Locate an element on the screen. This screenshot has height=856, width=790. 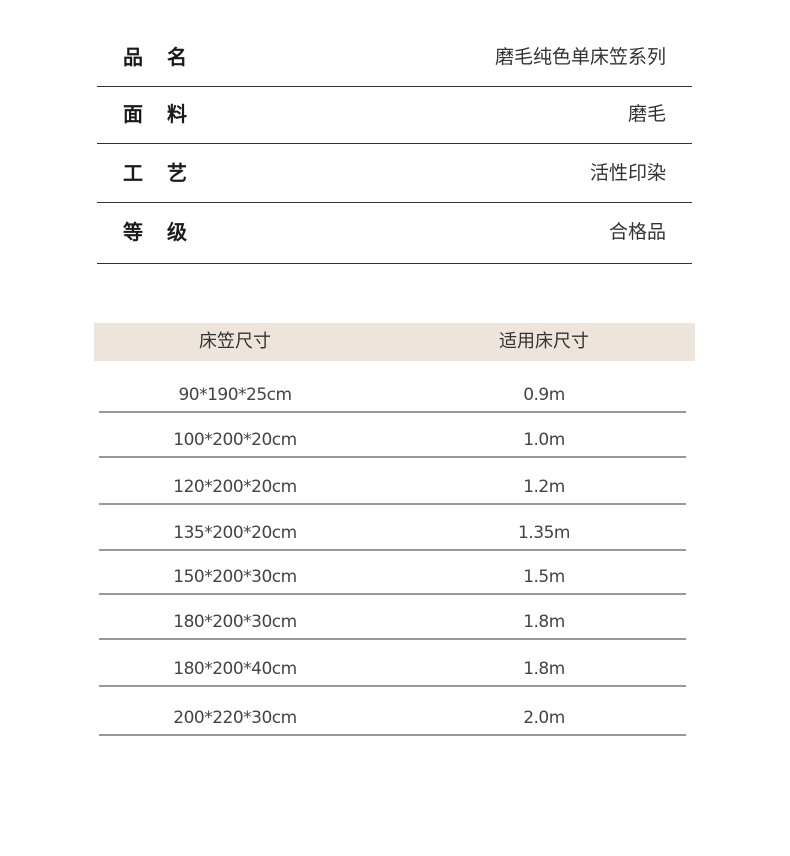
table-row: 90*190*25cm 0.9m is located at coordinates (392, 389).